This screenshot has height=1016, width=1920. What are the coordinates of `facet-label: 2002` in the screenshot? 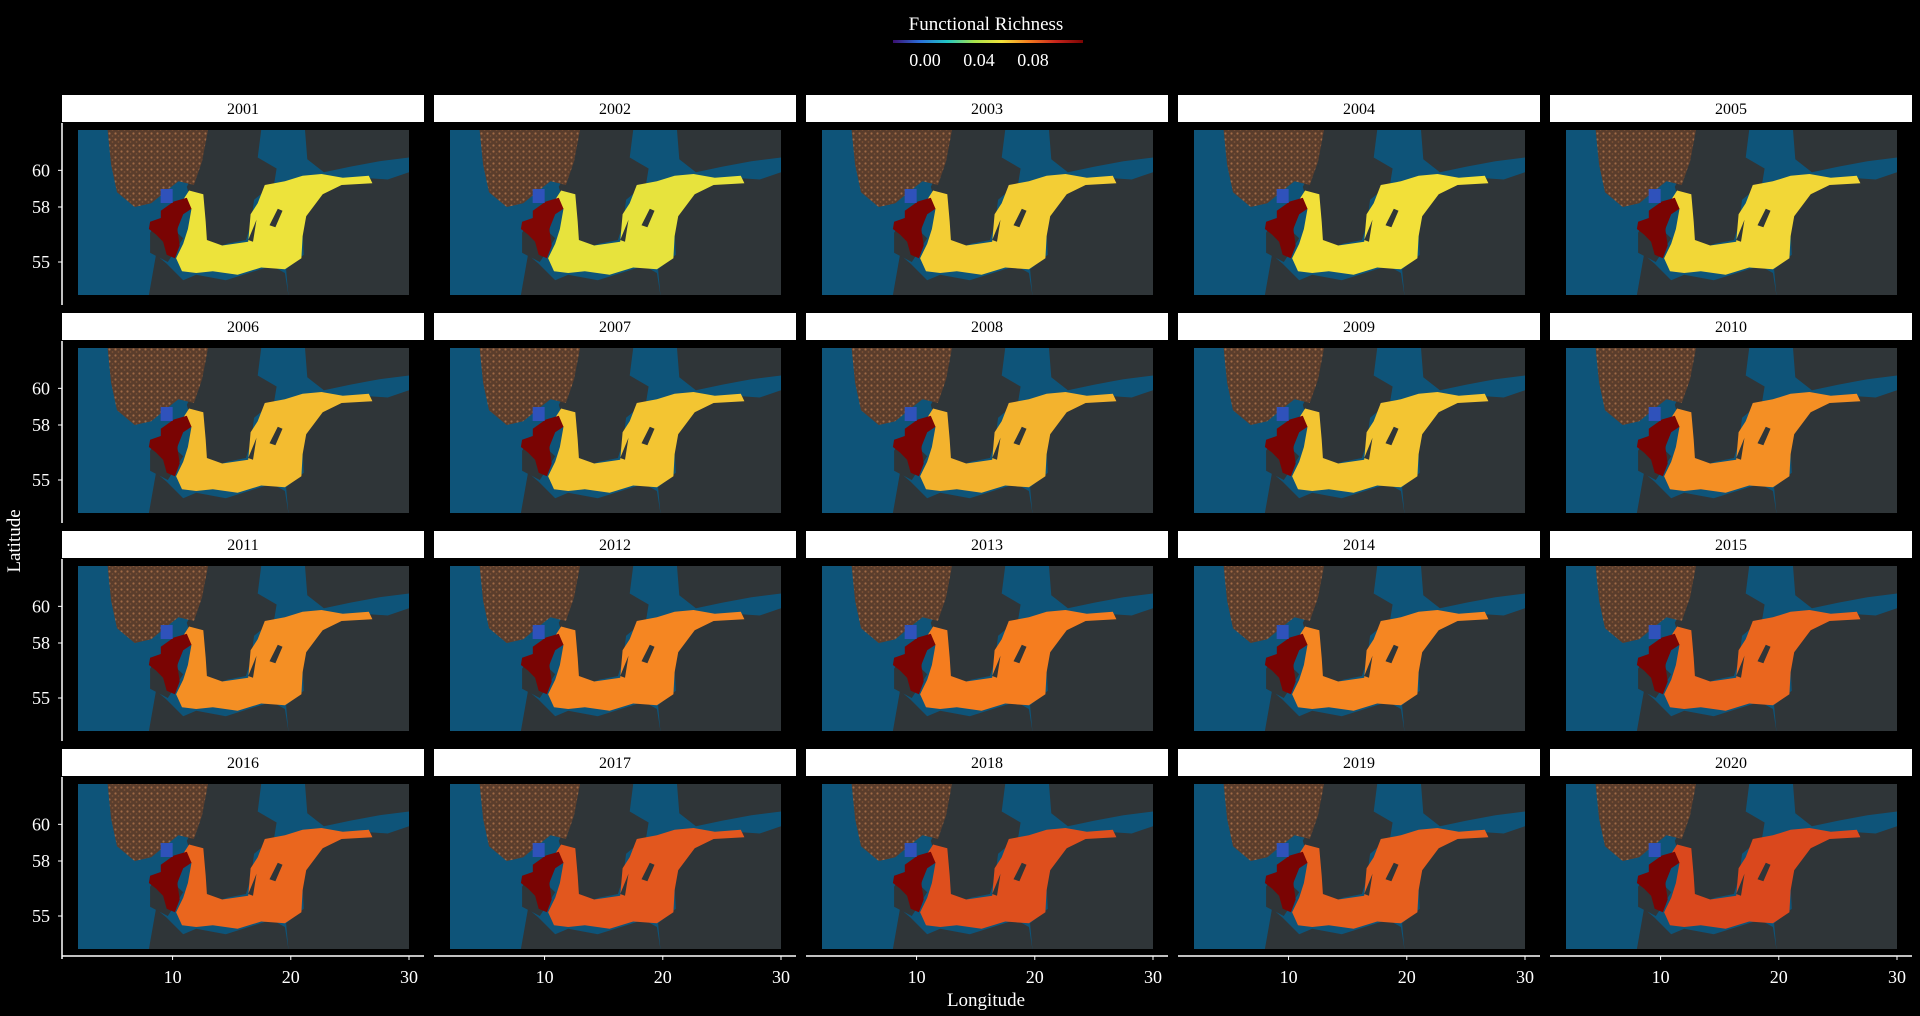 It's located at (615, 109).